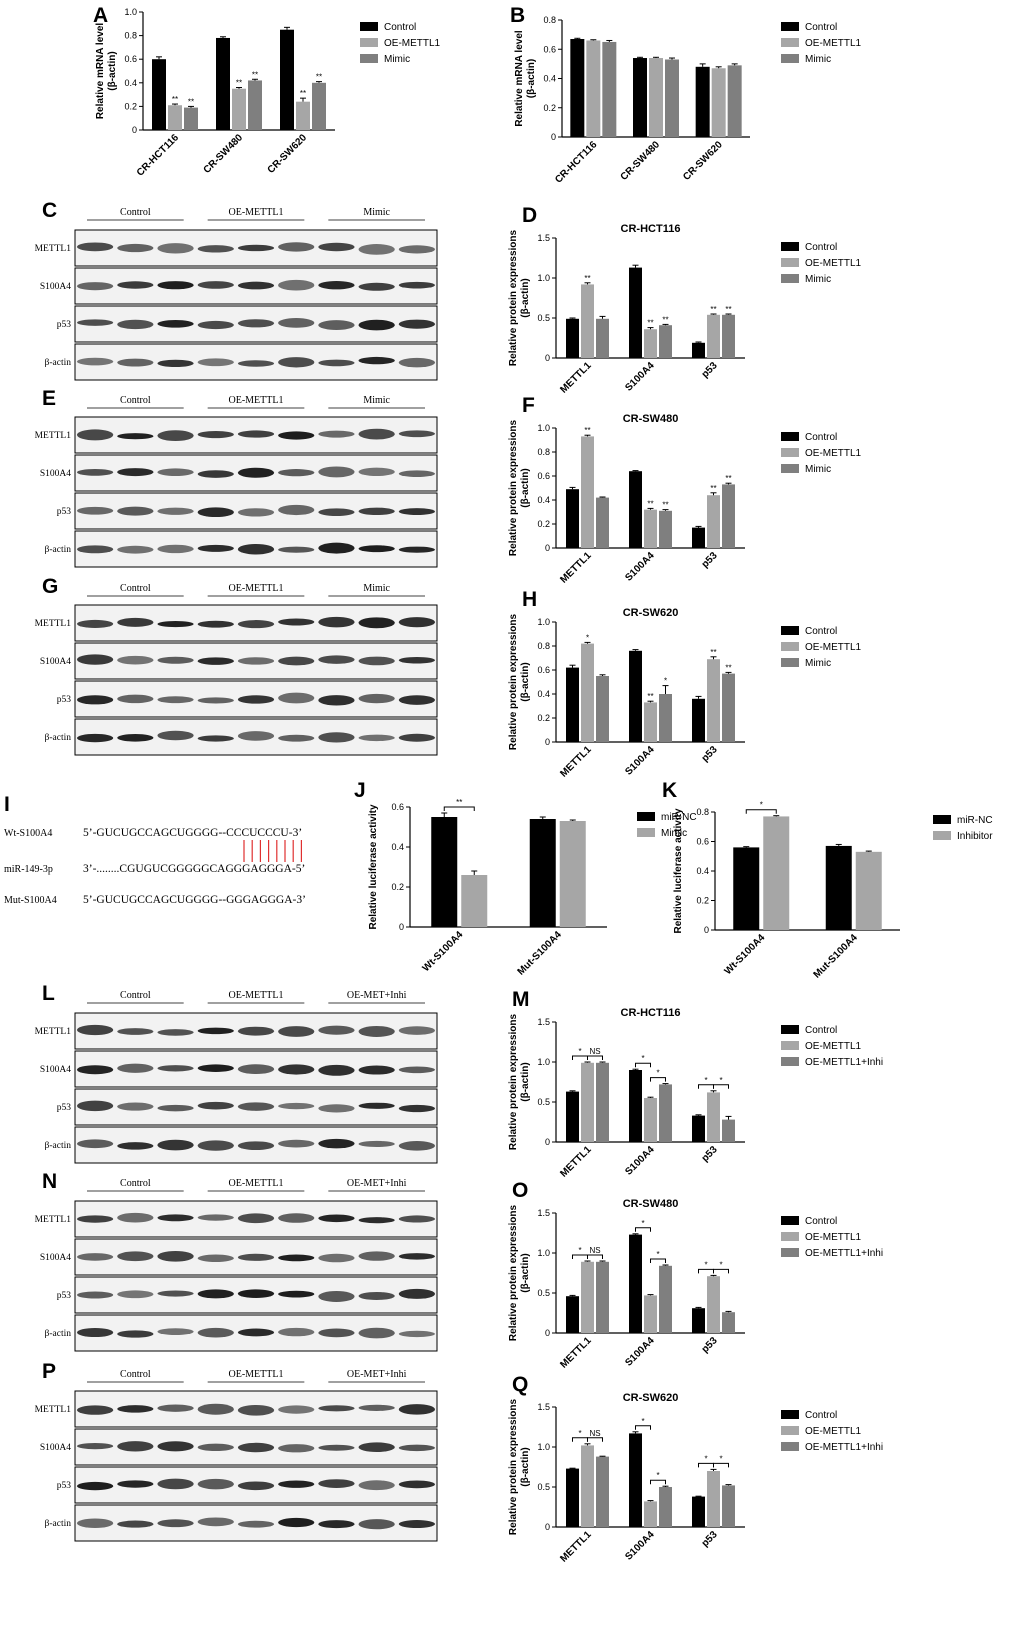 The width and height of the screenshot is (1020, 1639). Describe the element at coordinates (549, 108) in the screenshot. I see `y-tick-label: 0.2` at that location.